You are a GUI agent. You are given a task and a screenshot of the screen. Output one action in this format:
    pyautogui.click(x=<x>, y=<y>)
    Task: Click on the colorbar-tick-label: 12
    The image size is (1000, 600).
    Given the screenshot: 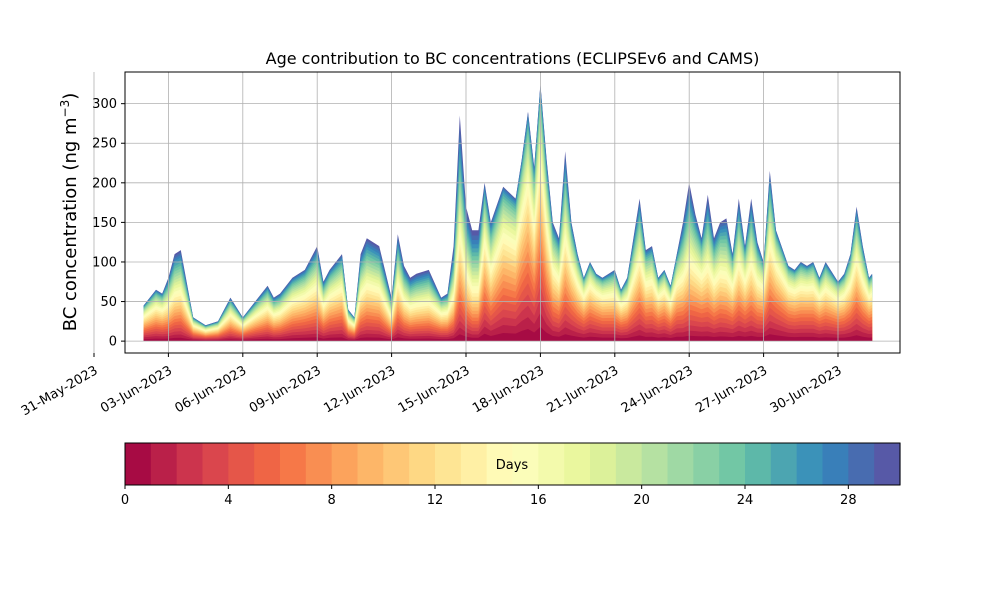 What is the action you would take?
    pyautogui.click(x=435, y=500)
    